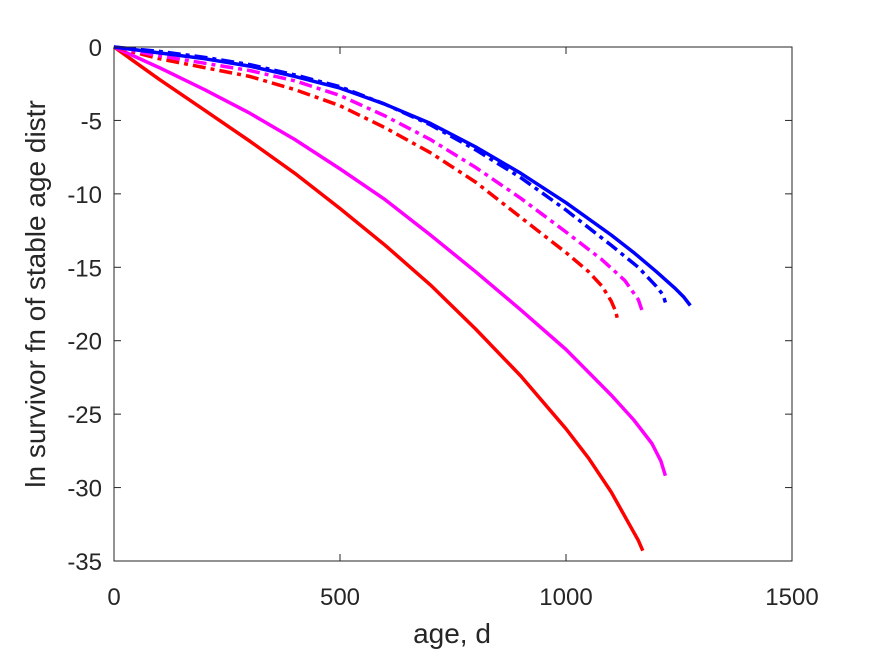 The width and height of the screenshot is (875, 656). What do you see at coordinates (113, 597) in the screenshot?
I see `x-tick-label: 0` at bounding box center [113, 597].